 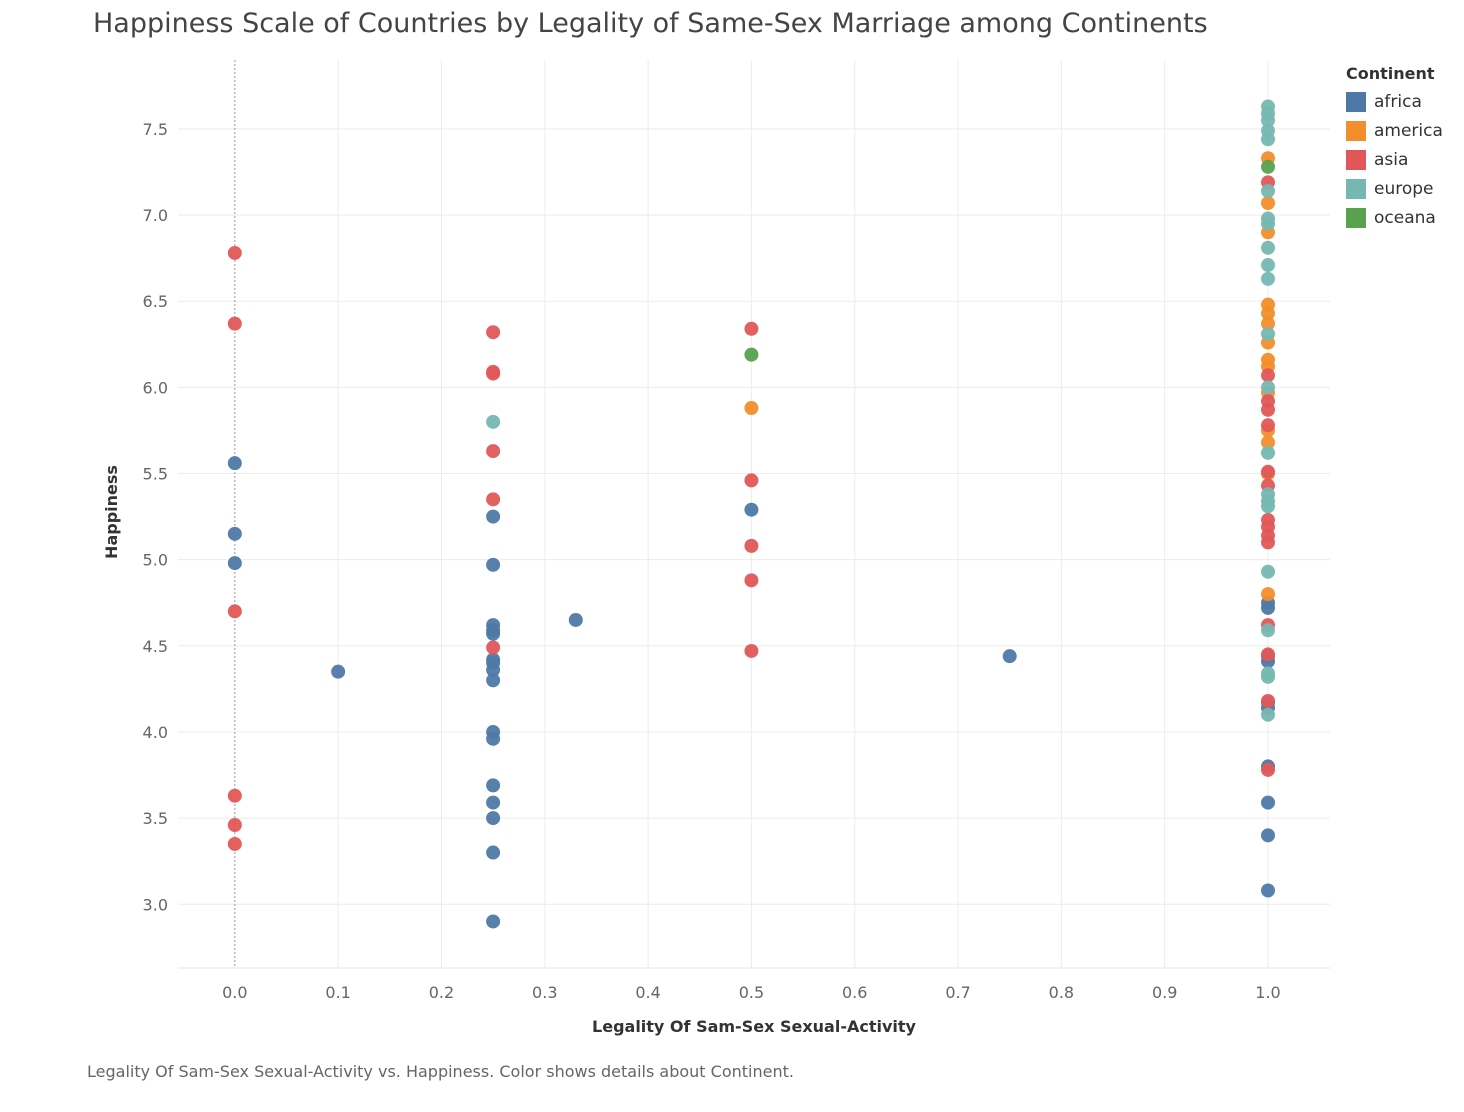 What do you see at coordinates (1398, 101) in the screenshot?
I see `legend-label: africa` at bounding box center [1398, 101].